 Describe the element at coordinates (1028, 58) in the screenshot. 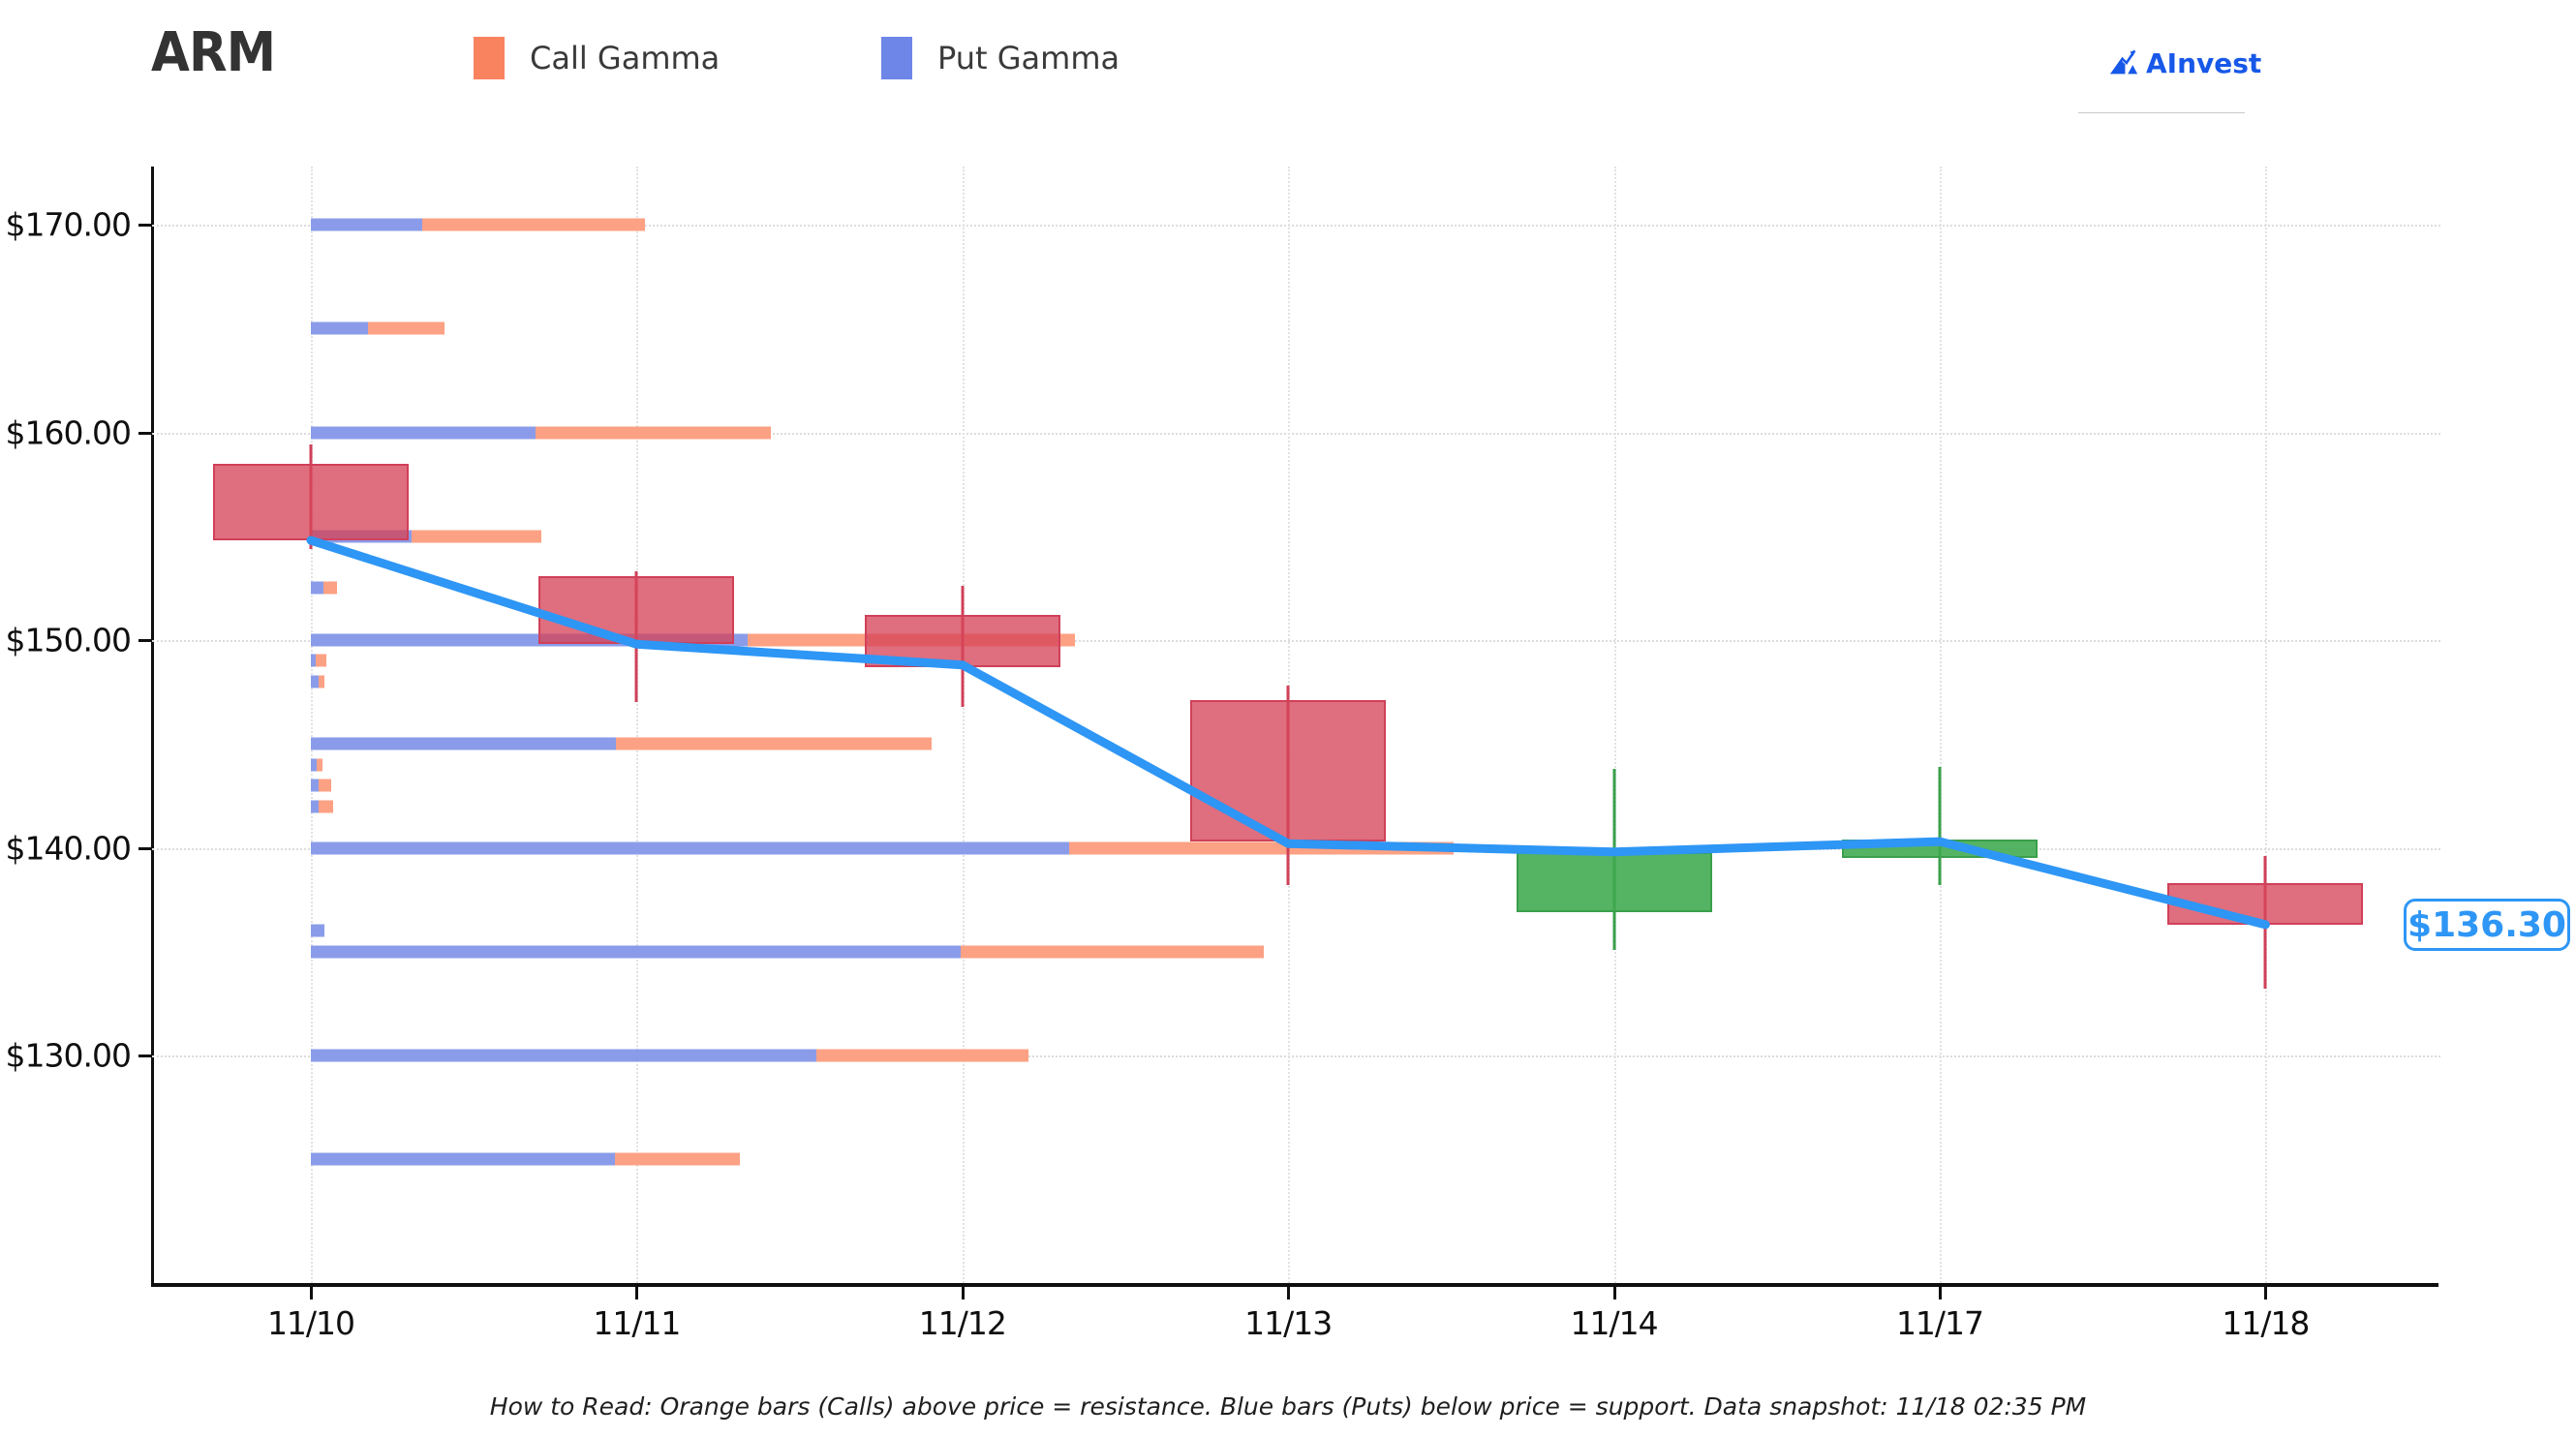

I see `legend-label-put-gamma: Put Gamma` at that location.